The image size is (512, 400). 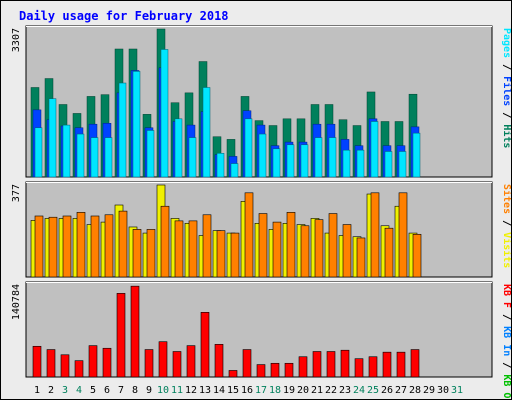 I want to click on legend-entry-kbytes-1: /, so click(x=506, y=317).